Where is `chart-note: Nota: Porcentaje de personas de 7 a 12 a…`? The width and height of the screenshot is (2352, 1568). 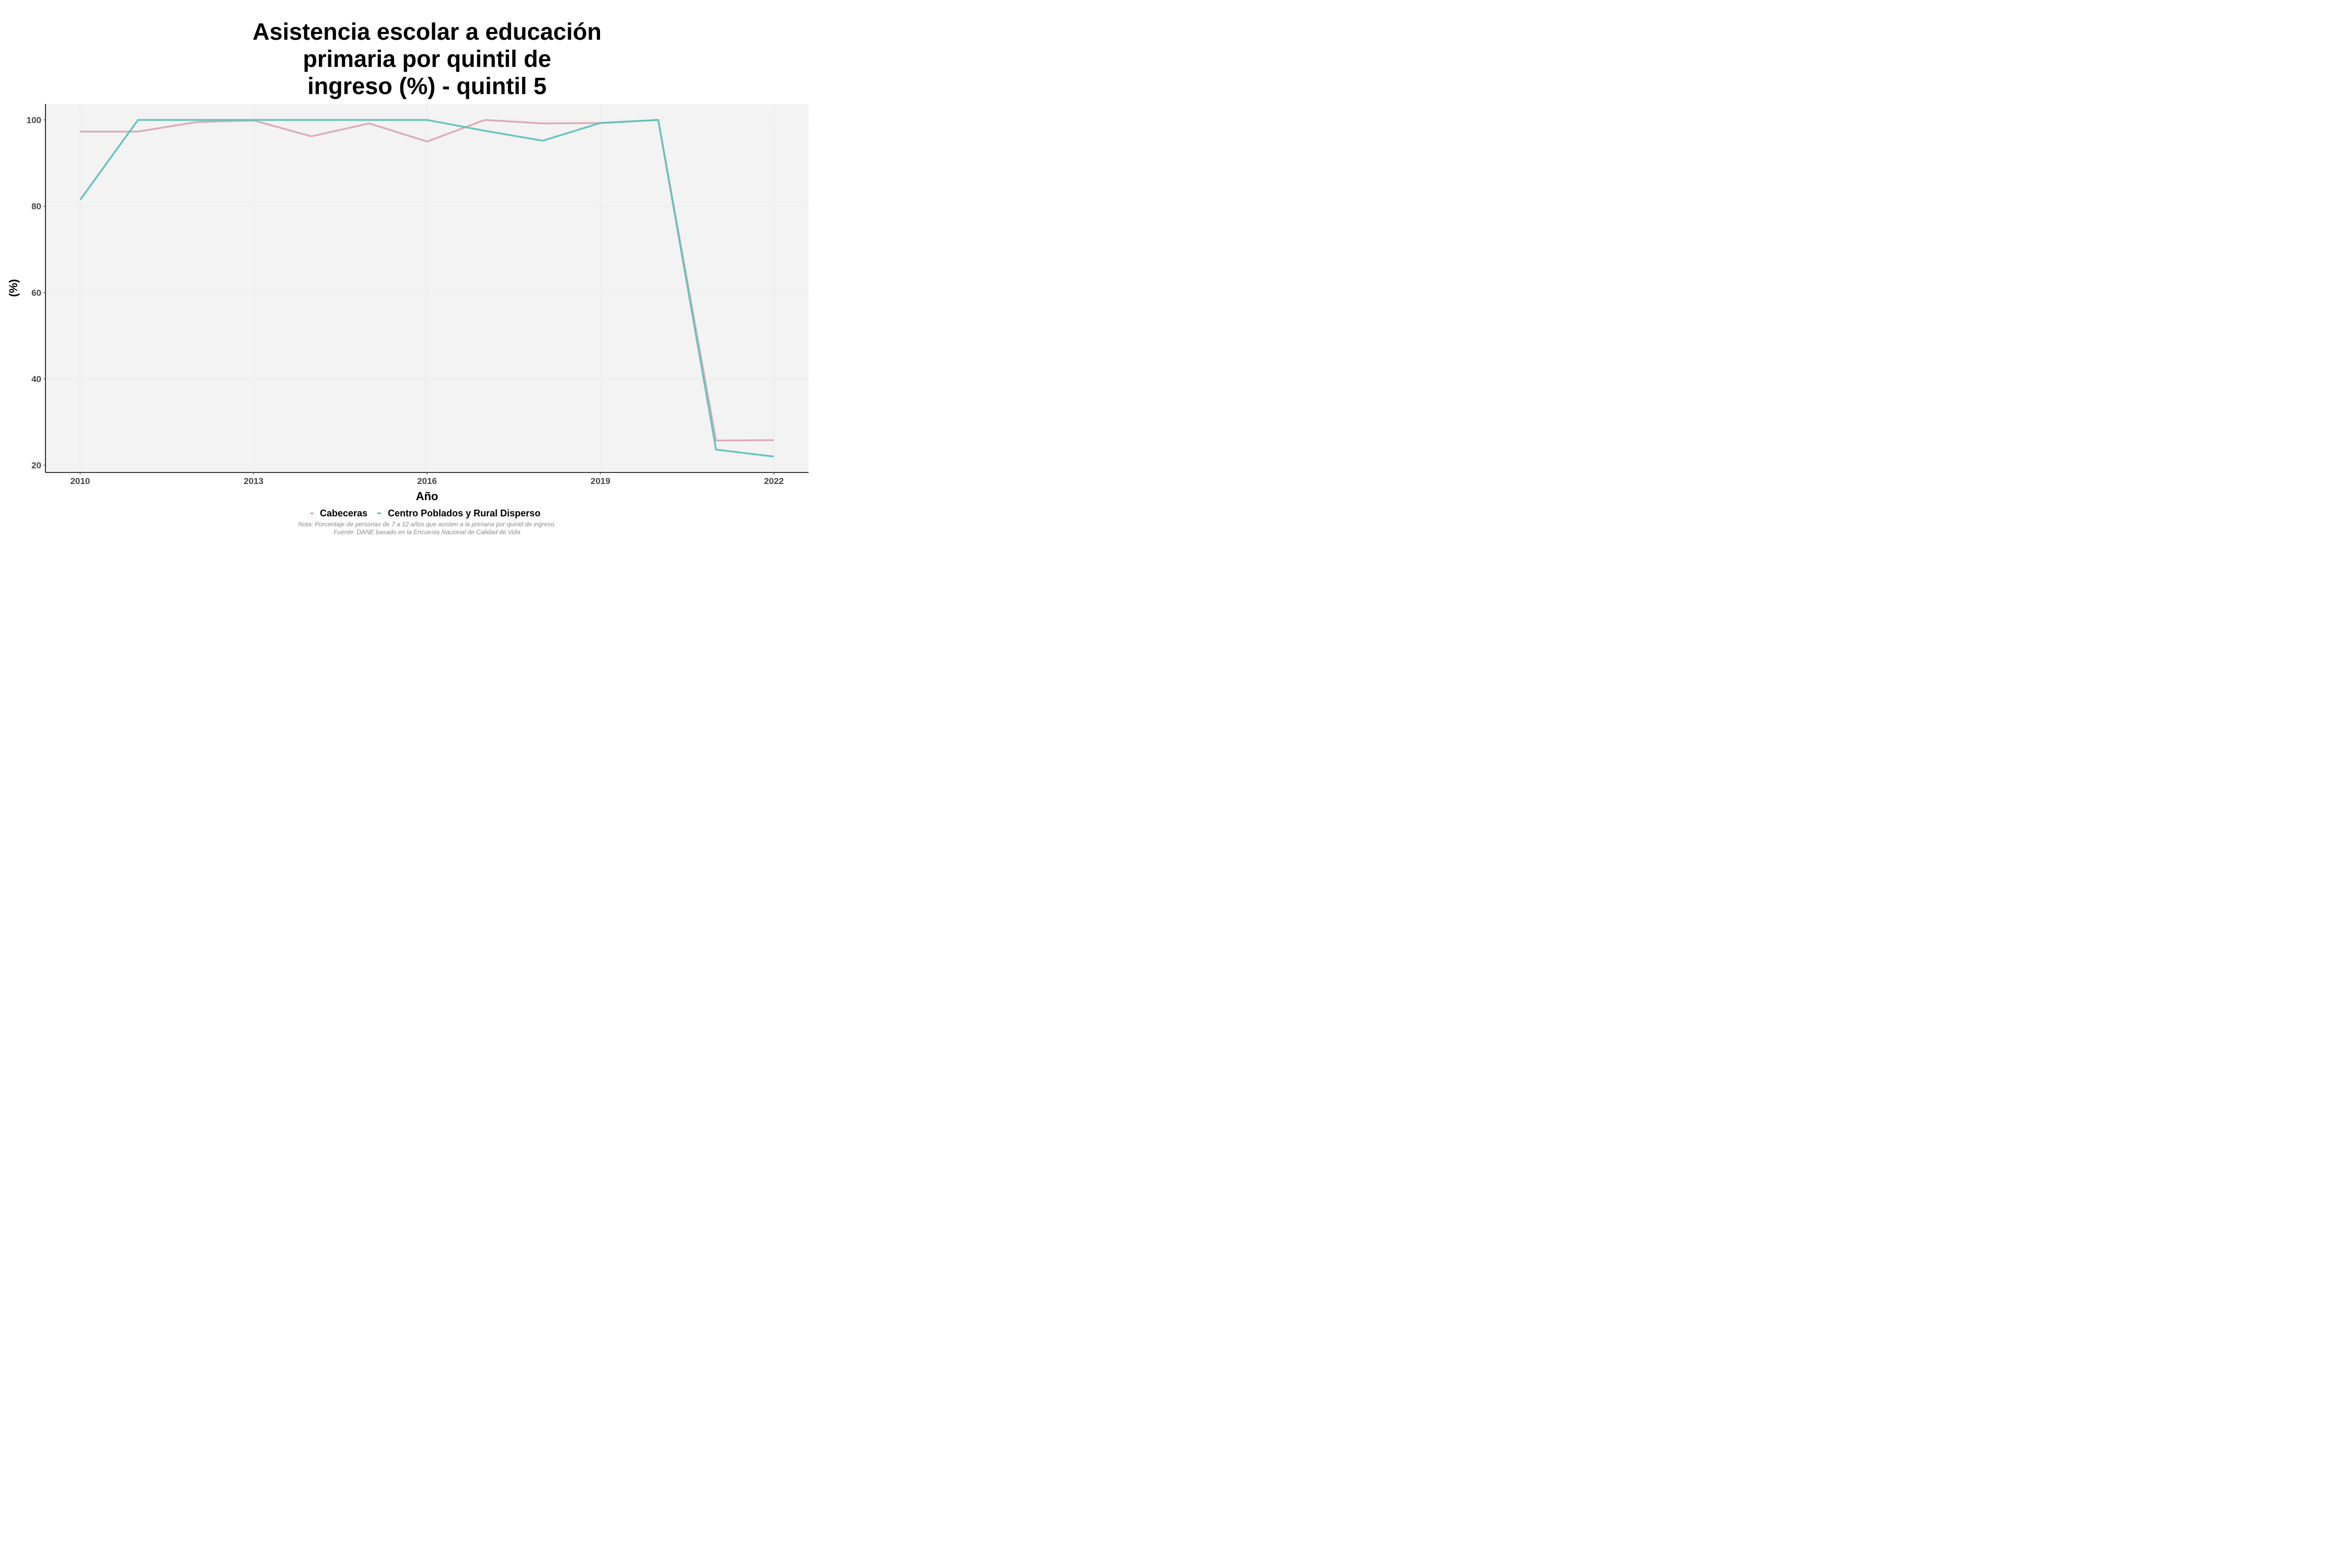 chart-note: Nota: Porcentaje de personas de 7 a 12 a… is located at coordinates (427, 524).